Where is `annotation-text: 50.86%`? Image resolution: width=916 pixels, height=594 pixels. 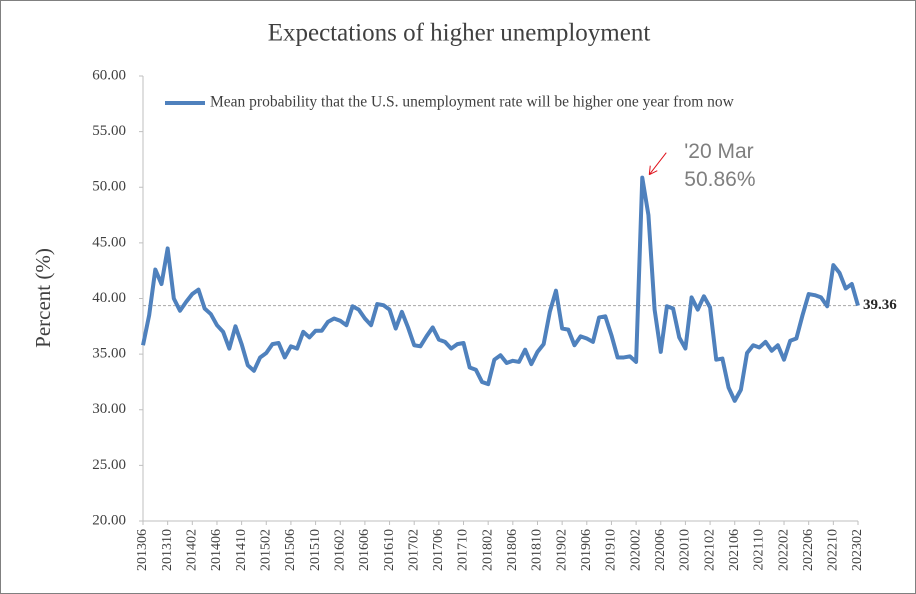
annotation-text: 50.86% is located at coordinates (719, 179).